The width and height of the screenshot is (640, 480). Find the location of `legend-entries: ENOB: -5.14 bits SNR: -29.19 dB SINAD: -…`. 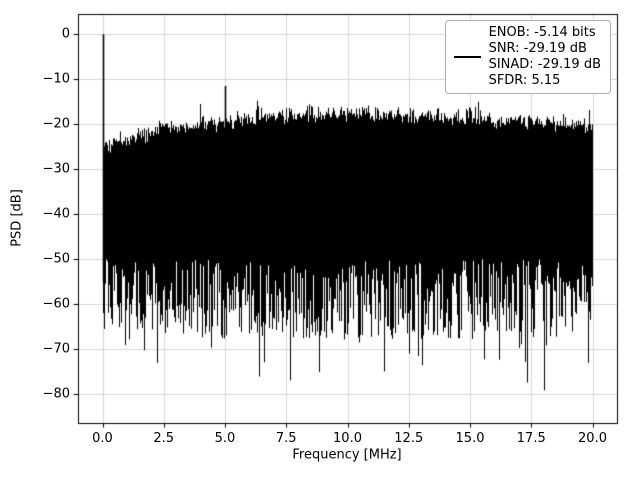

legend-entries: ENOB: -5.14 bits SNR: -29.19 dB SINAD: -… is located at coordinates (545, 57).